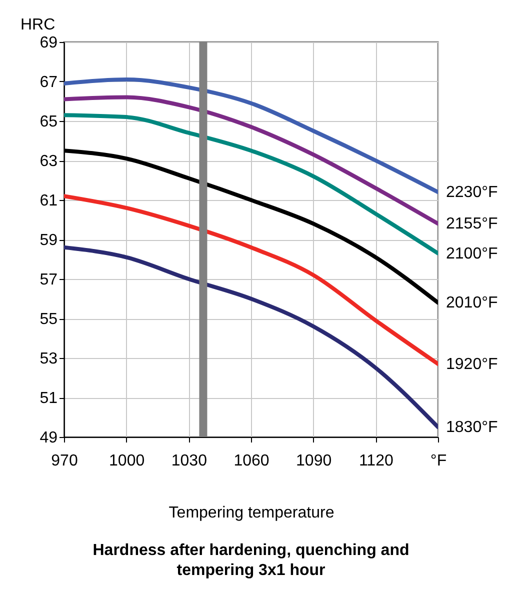 The image size is (520, 603). Describe the element at coordinates (49, 43) in the screenshot. I see `y-tick-label: 69` at that location.